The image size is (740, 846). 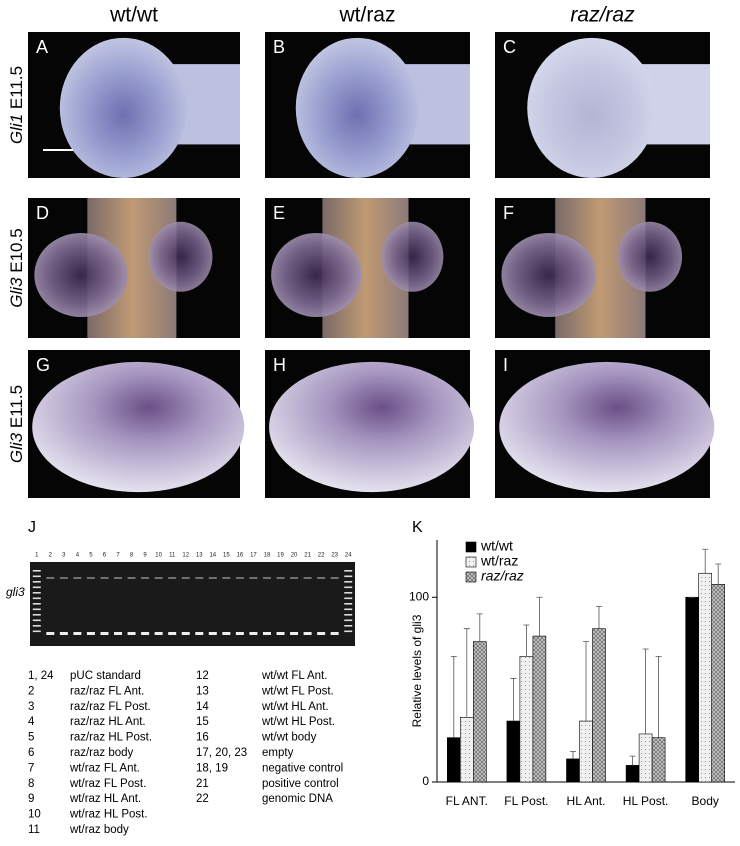 I want to click on legend-label: positive control, so click(x=300, y=784).